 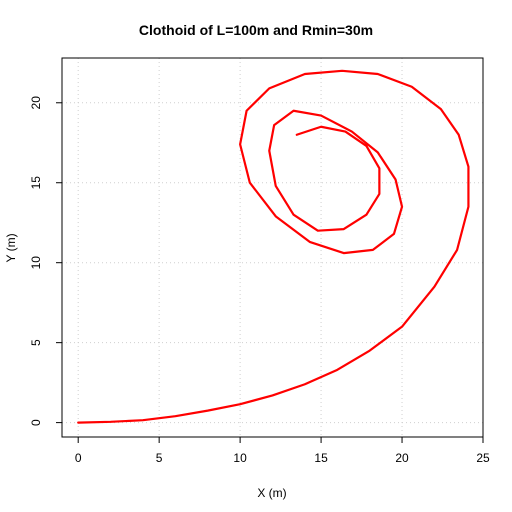 What do you see at coordinates (78, 458) in the screenshot?
I see `x-tick-label: 0` at bounding box center [78, 458].